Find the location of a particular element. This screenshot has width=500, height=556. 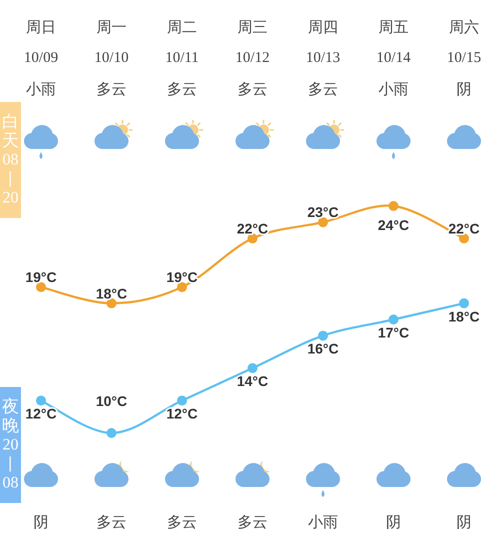

text: 10/11 is located at coordinates (182, 58).